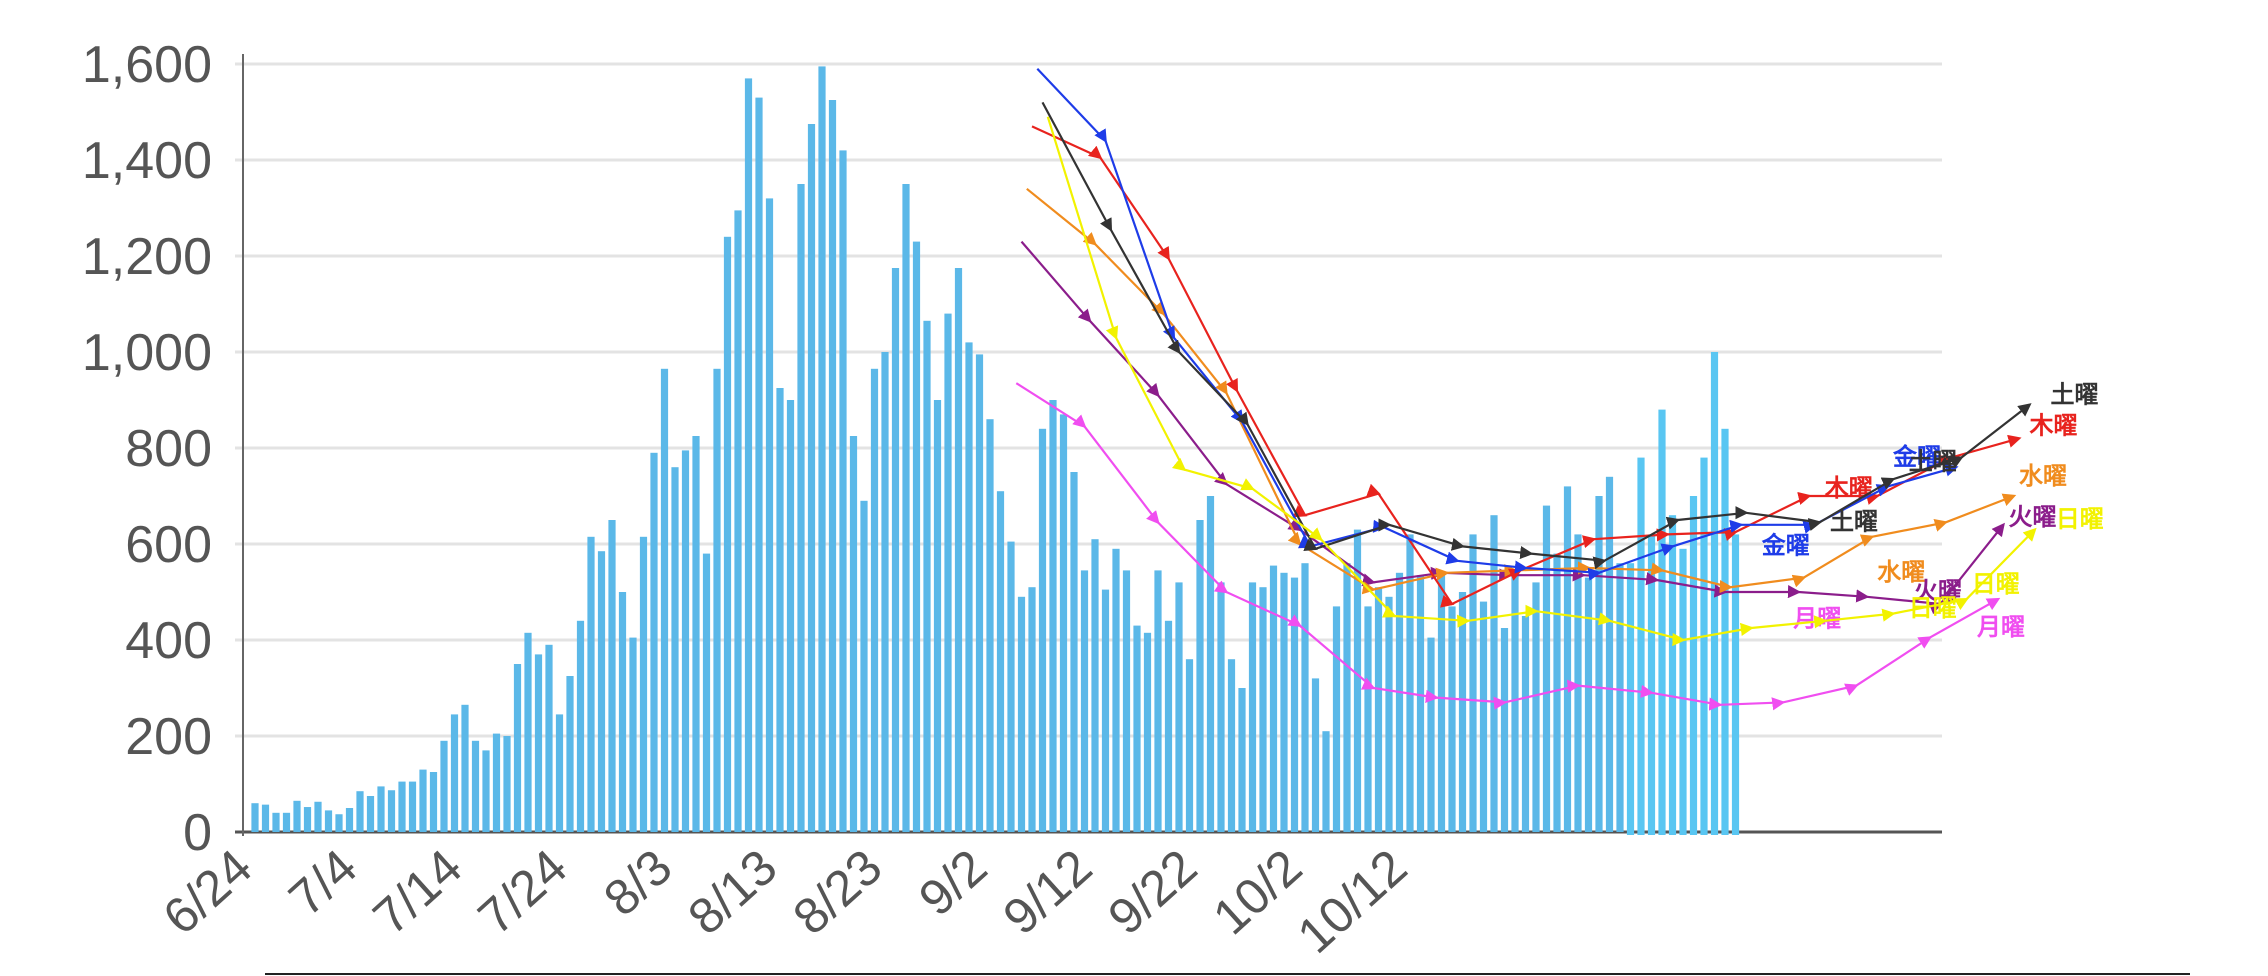 This screenshot has width=2268, height=976. Describe the element at coordinates (1153, 892) in the screenshot. I see `x-tick-label: 9/22` at that location.